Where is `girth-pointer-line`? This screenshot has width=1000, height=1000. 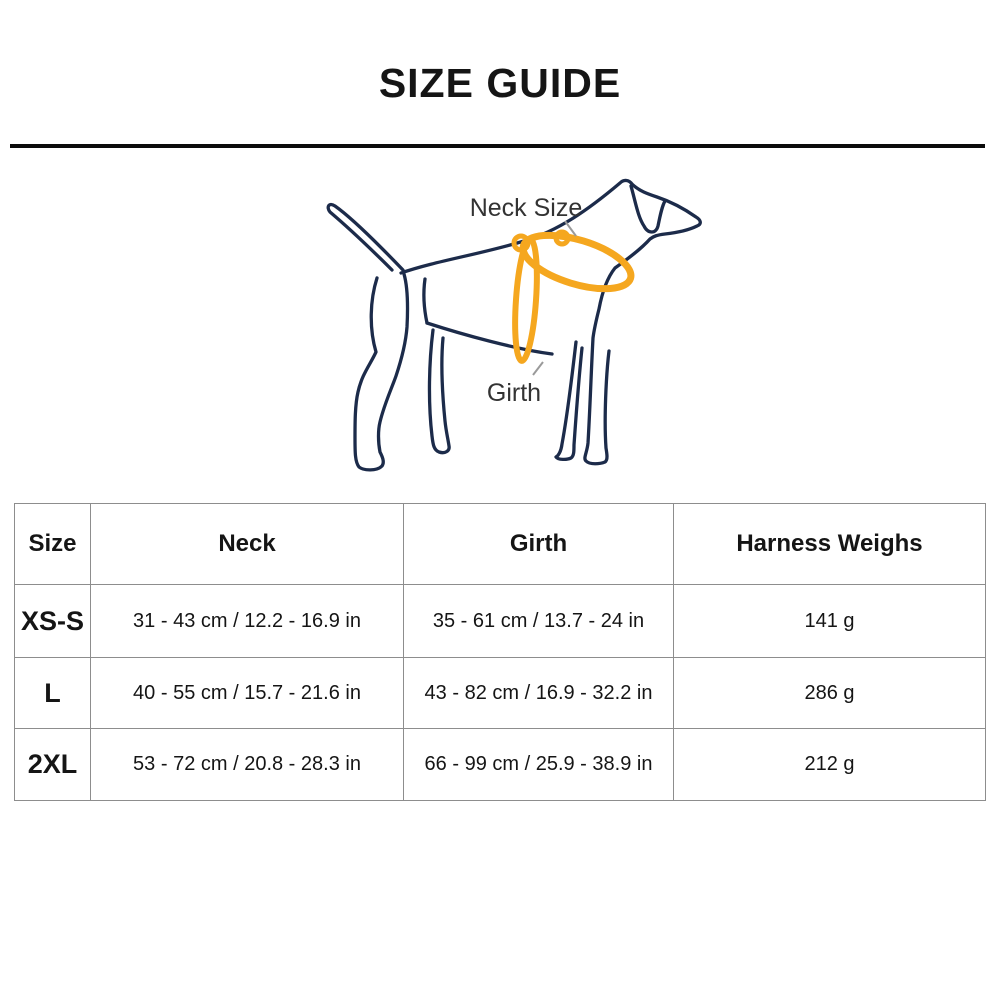 girth-pointer-line is located at coordinates (538, 368).